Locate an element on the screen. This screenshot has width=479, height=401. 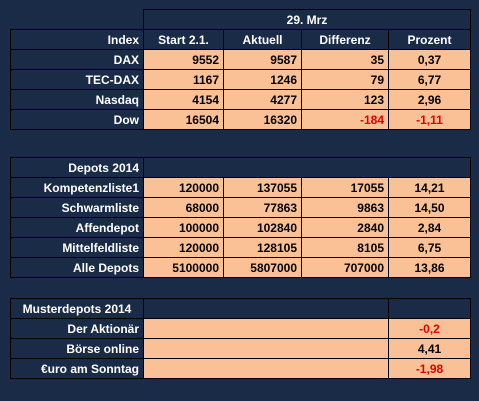
table-row: Schwarmliste 68000 77863 9863 14,50 is located at coordinates (240, 207).